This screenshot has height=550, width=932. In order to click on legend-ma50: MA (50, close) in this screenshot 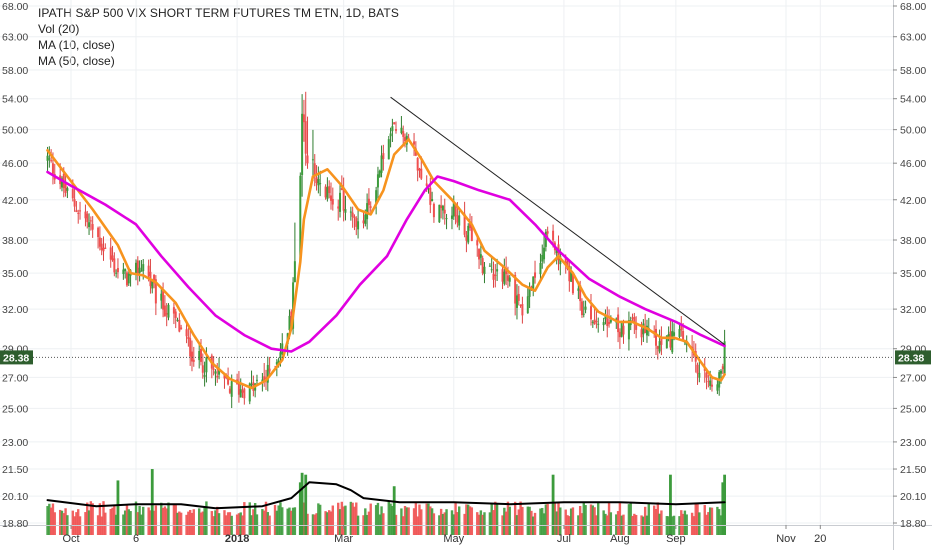, I will do `click(76, 61)`.